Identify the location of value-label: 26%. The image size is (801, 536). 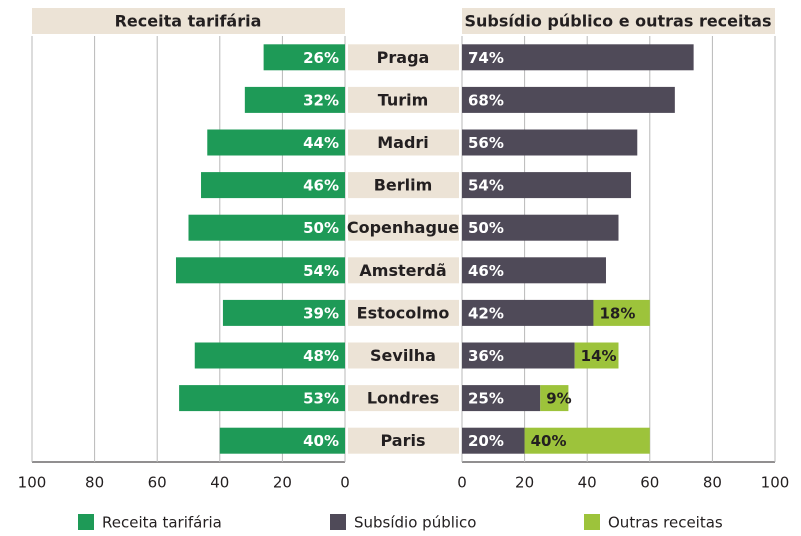
(321, 58).